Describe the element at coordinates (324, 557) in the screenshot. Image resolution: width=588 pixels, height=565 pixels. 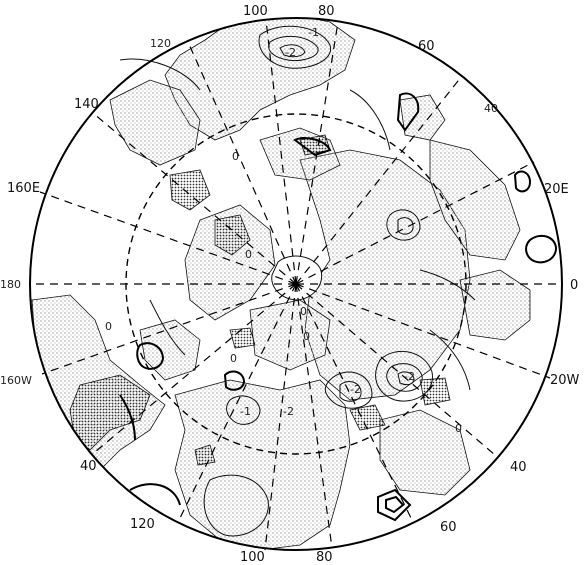
I see `lon-label-80-bottom: 80` at that location.